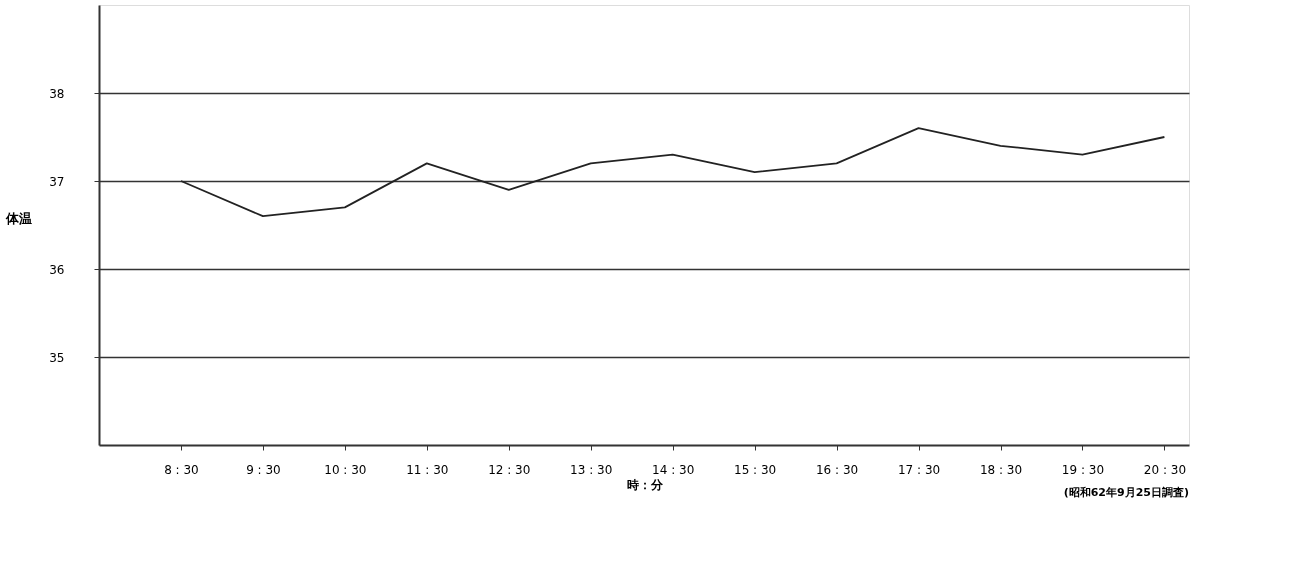  Describe the element at coordinates (345, 469) in the screenshot. I see `x-tick-label: 10 : 30` at that location.